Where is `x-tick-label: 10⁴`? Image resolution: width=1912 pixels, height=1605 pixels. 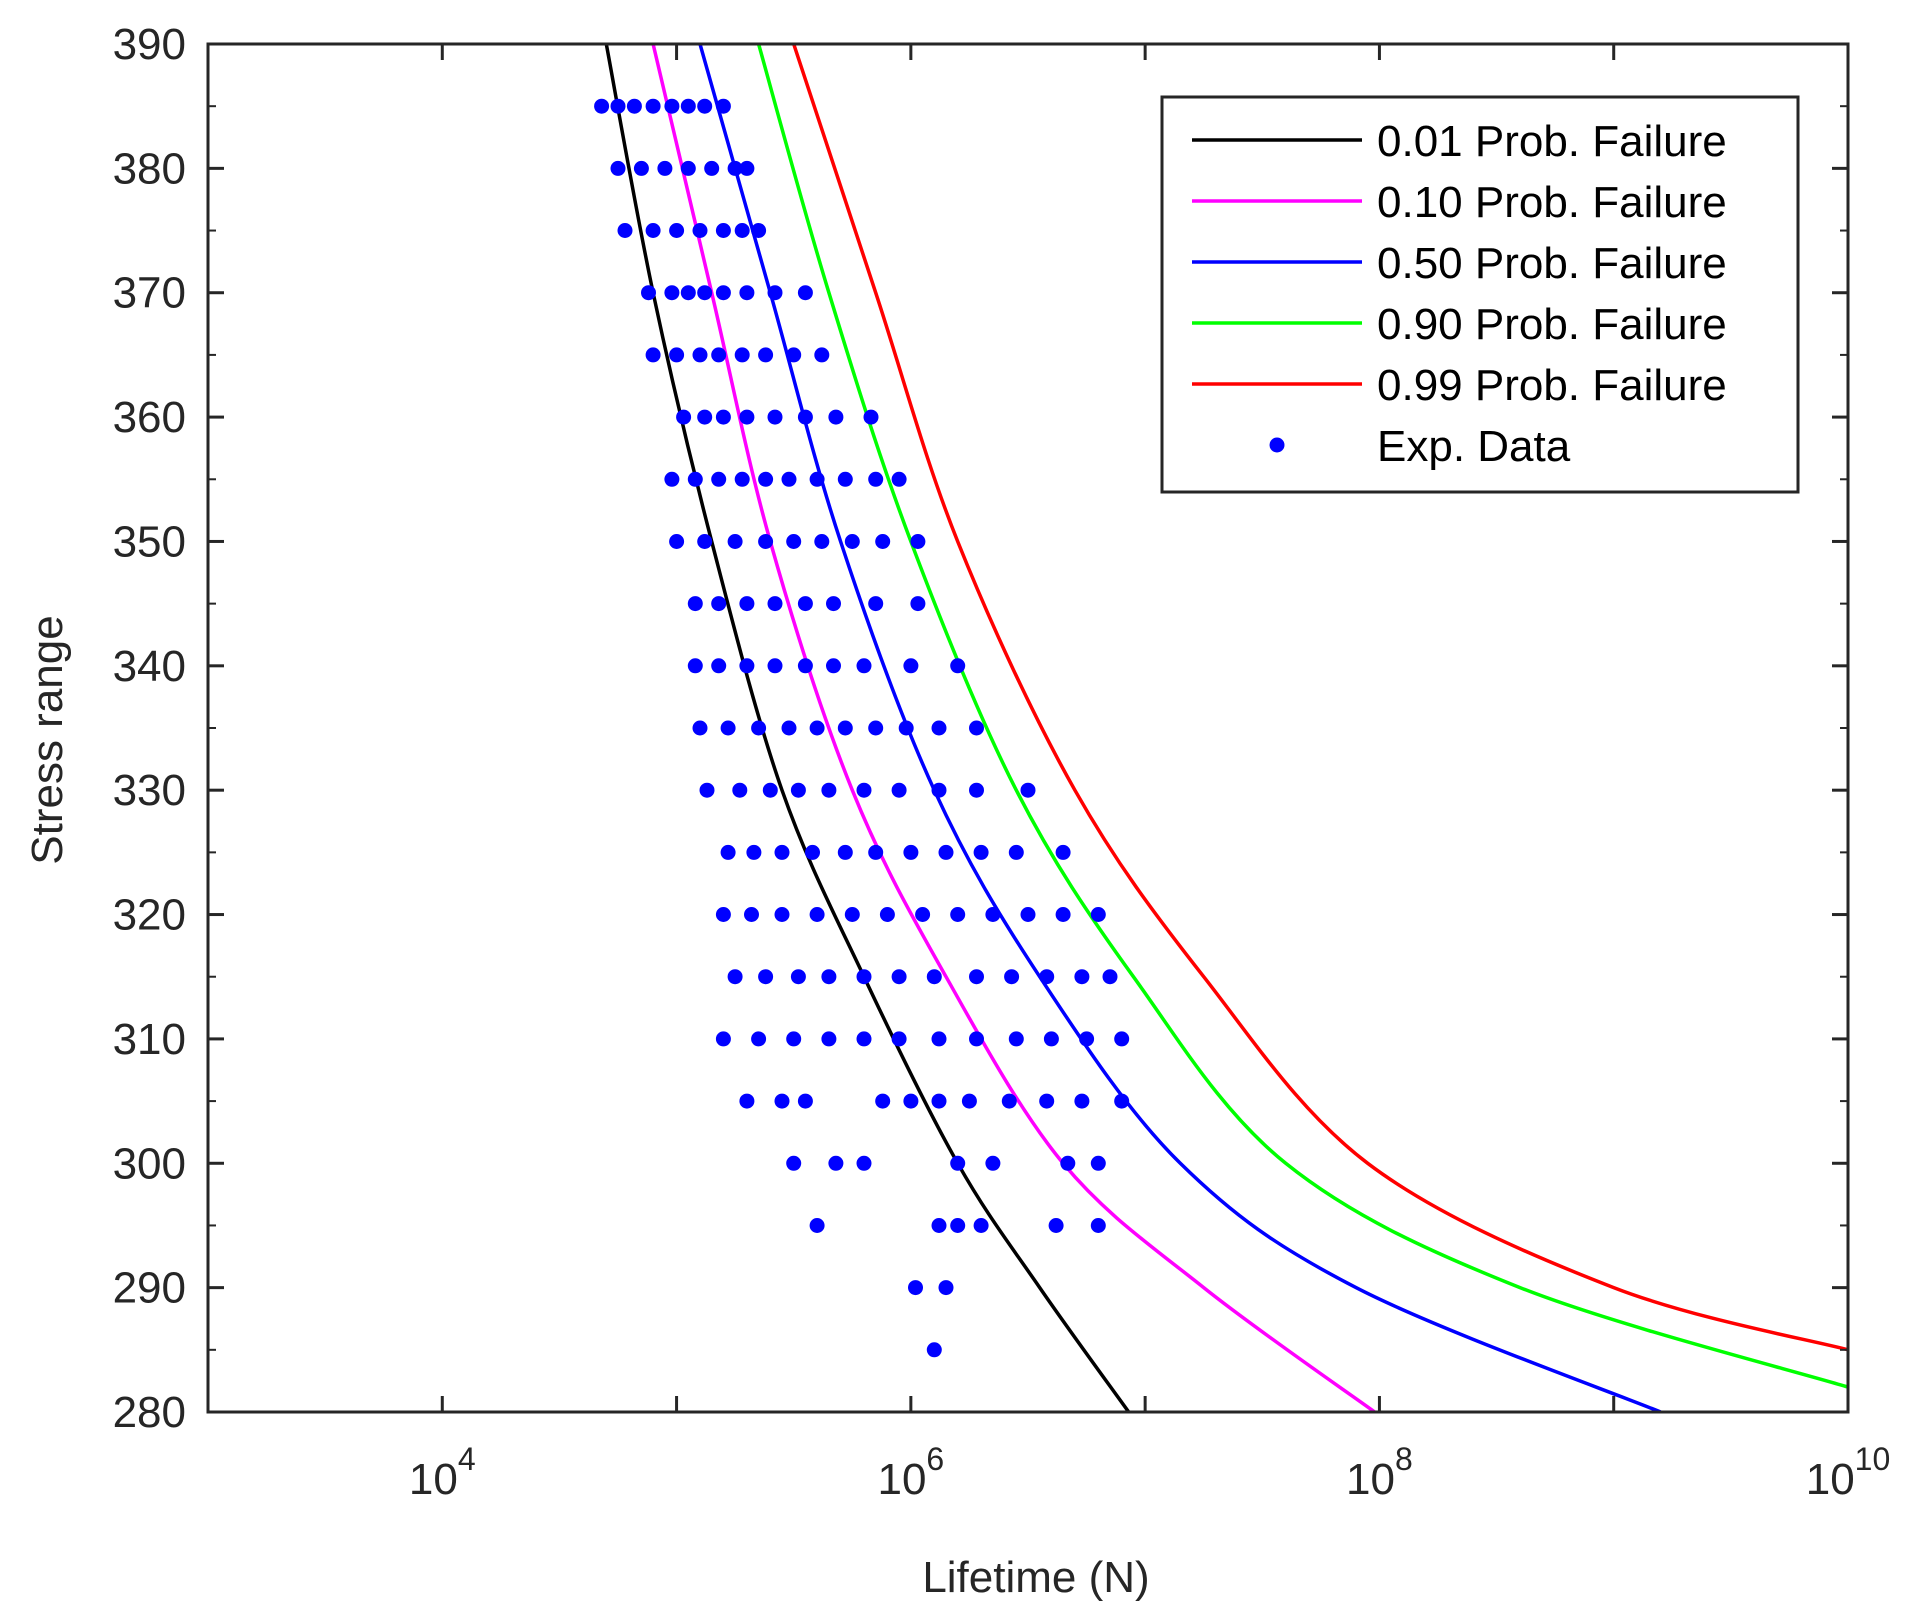
x-tick-label: 10⁴ is located at coordinates (442, 1472).